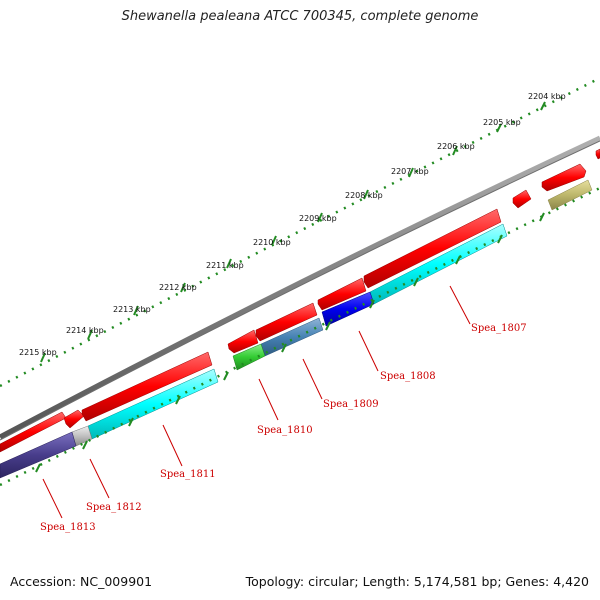 The height and width of the screenshot is (600, 600). I want to click on scale-label: 2208 kbp, so click(364, 195).